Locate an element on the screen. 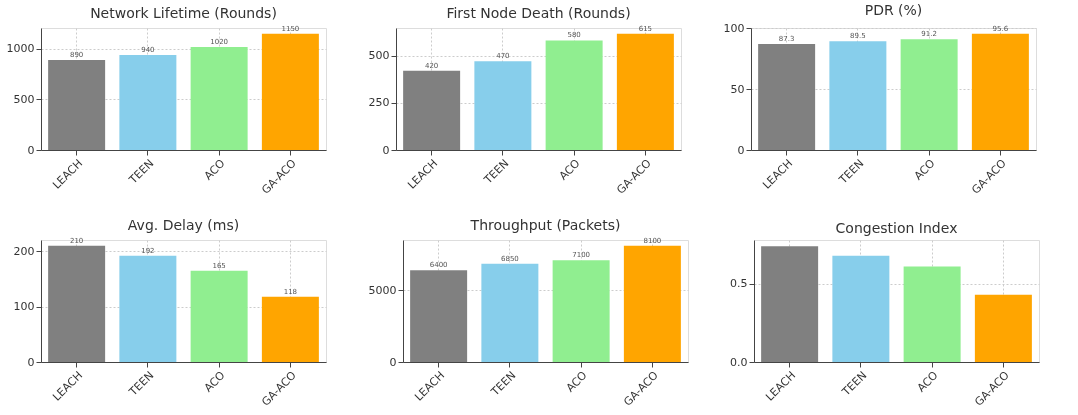 Image resolution: width=1078 pixels, height=415 pixels. y-tick-label: 0.0 is located at coordinates (739, 362).